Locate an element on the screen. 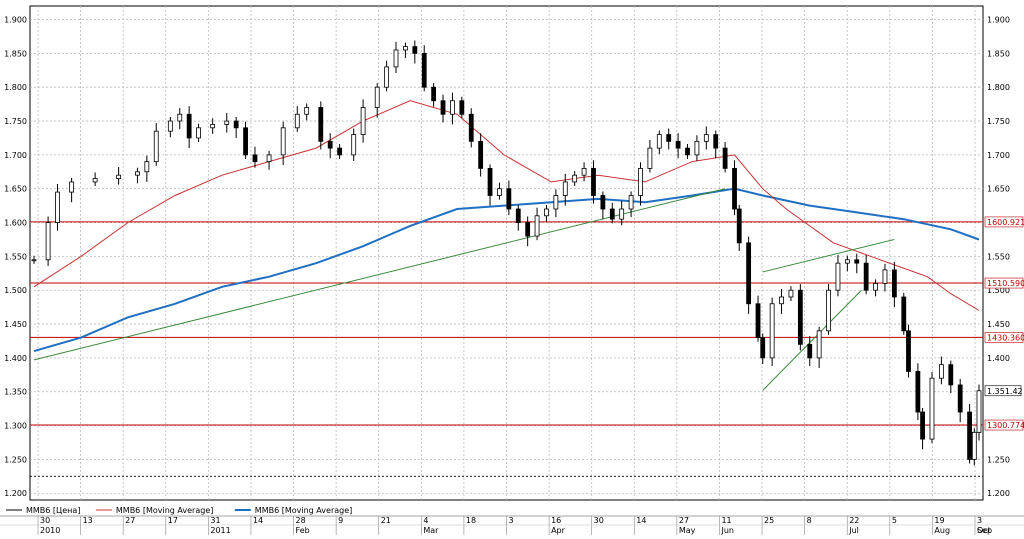 The height and width of the screenshot is (539, 1024). x-day-label: 19 is located at coordinates (939, 520).